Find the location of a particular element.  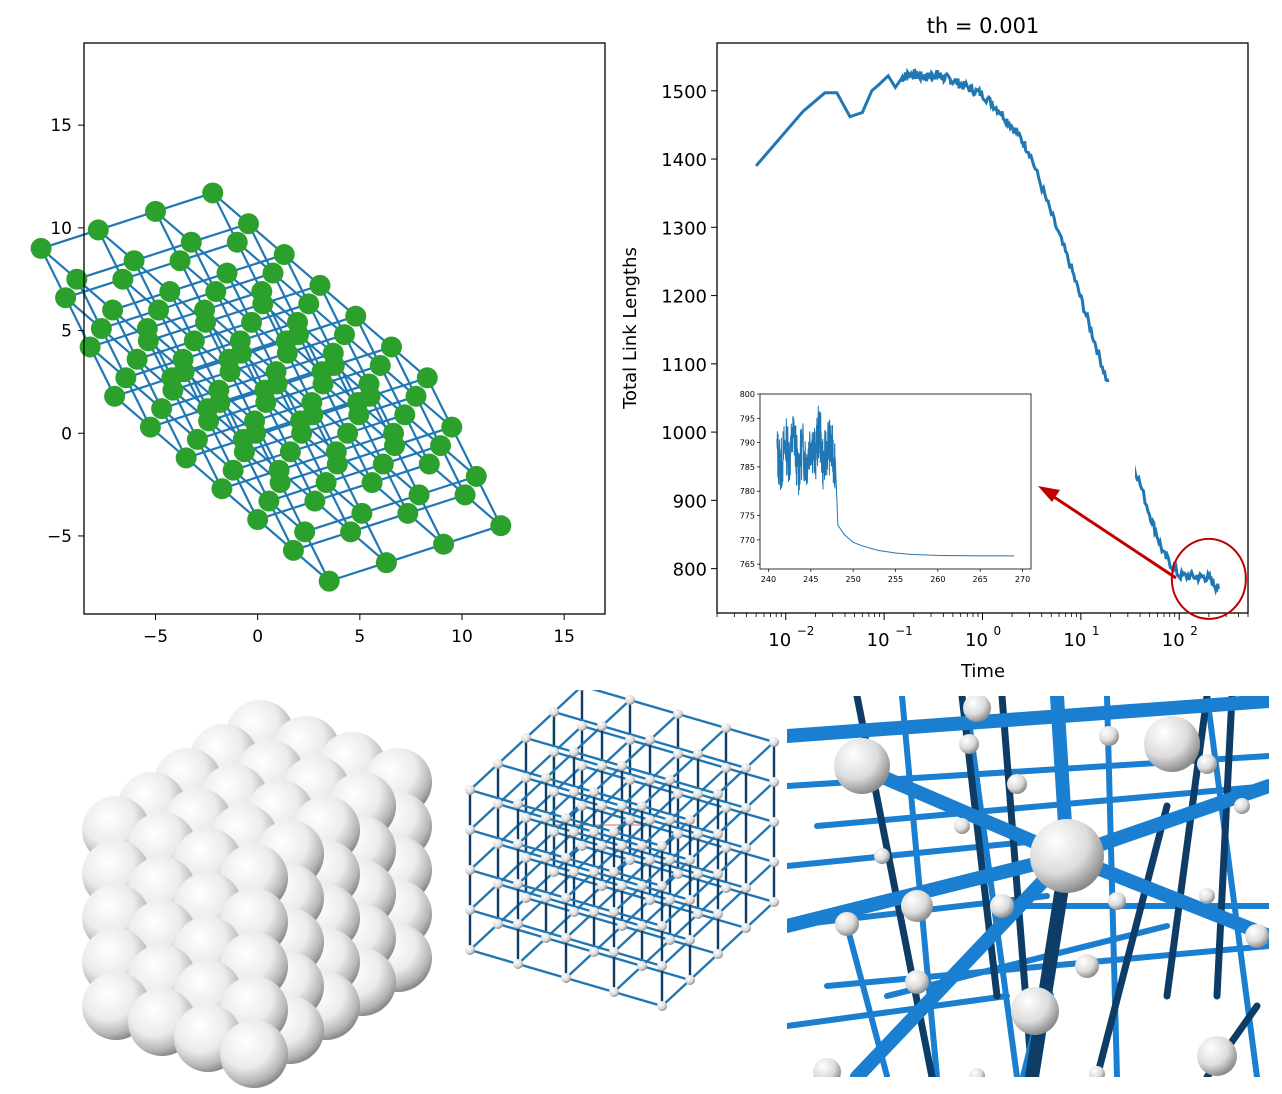

inset-y-tick-label: 780 is located at coordinates (747, 491).